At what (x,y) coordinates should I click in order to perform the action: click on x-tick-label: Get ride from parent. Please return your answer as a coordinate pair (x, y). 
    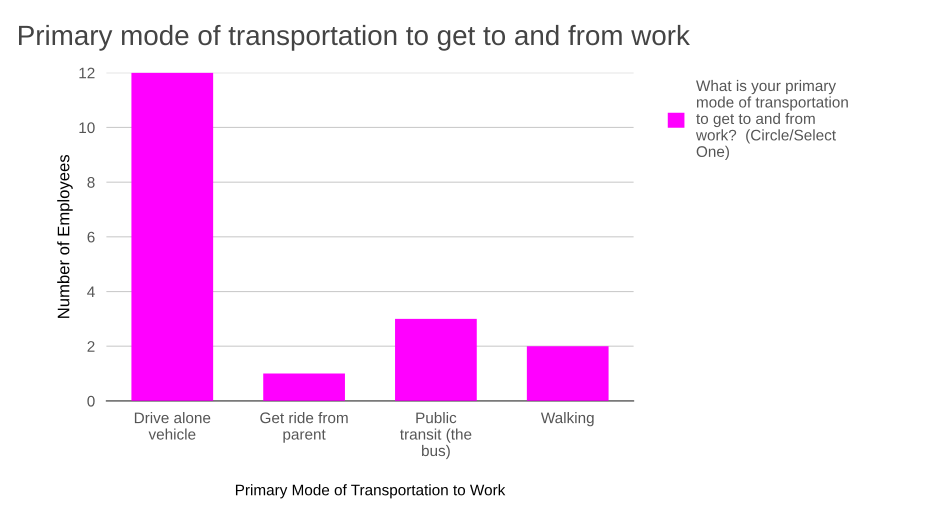
    Looking at the image, I should click on (304, 427).